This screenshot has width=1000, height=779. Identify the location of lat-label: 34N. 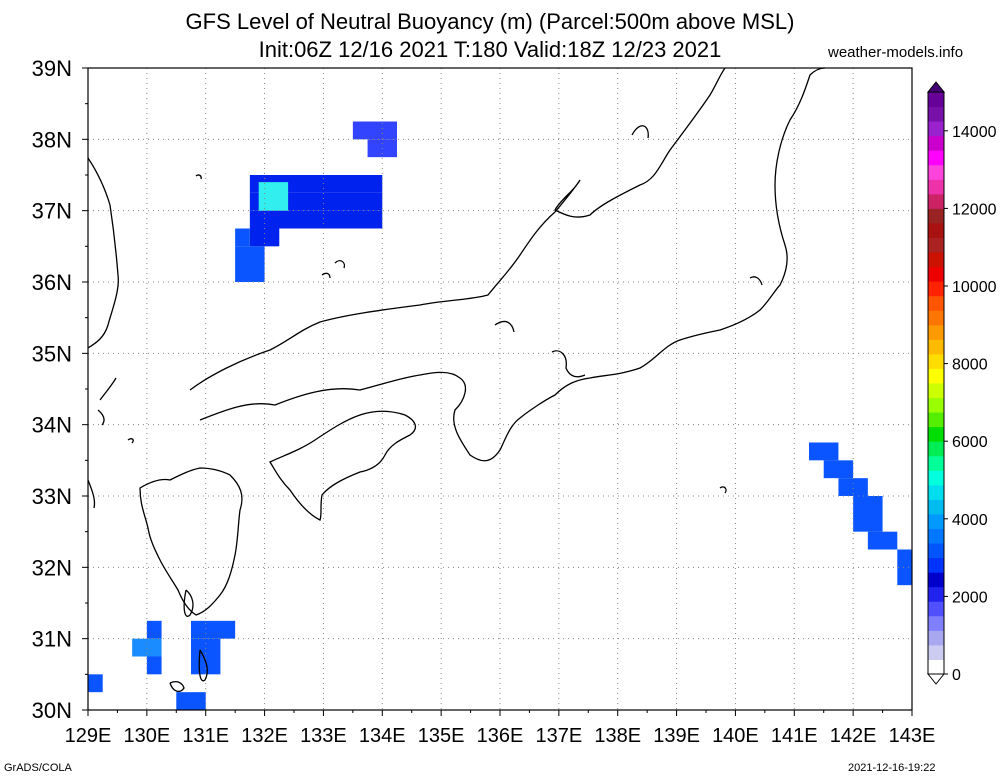
(52, 425).